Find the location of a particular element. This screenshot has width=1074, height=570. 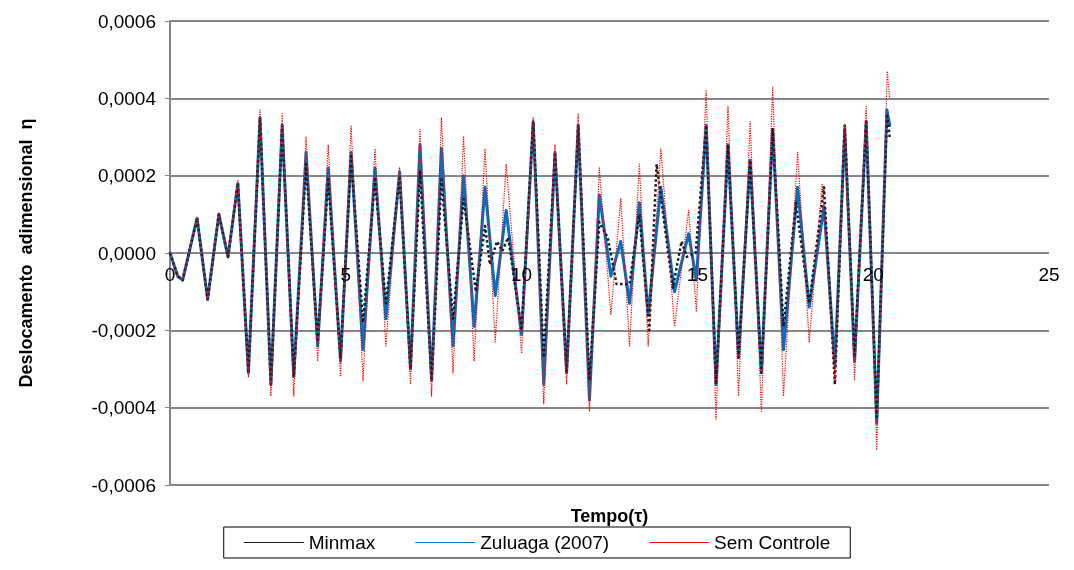

y-tick-label: -0,0002 is located at coordinates (123, 330).